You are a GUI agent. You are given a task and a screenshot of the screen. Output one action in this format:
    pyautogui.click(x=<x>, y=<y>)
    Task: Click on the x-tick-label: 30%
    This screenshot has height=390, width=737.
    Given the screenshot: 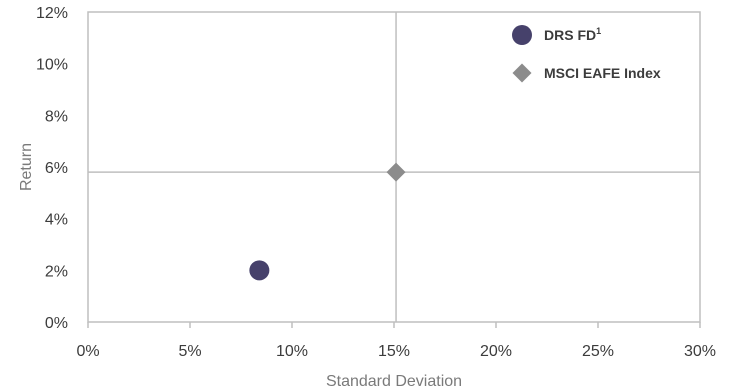 What is the action you would take?
    pyautogui.click(x=700, y=351)
    